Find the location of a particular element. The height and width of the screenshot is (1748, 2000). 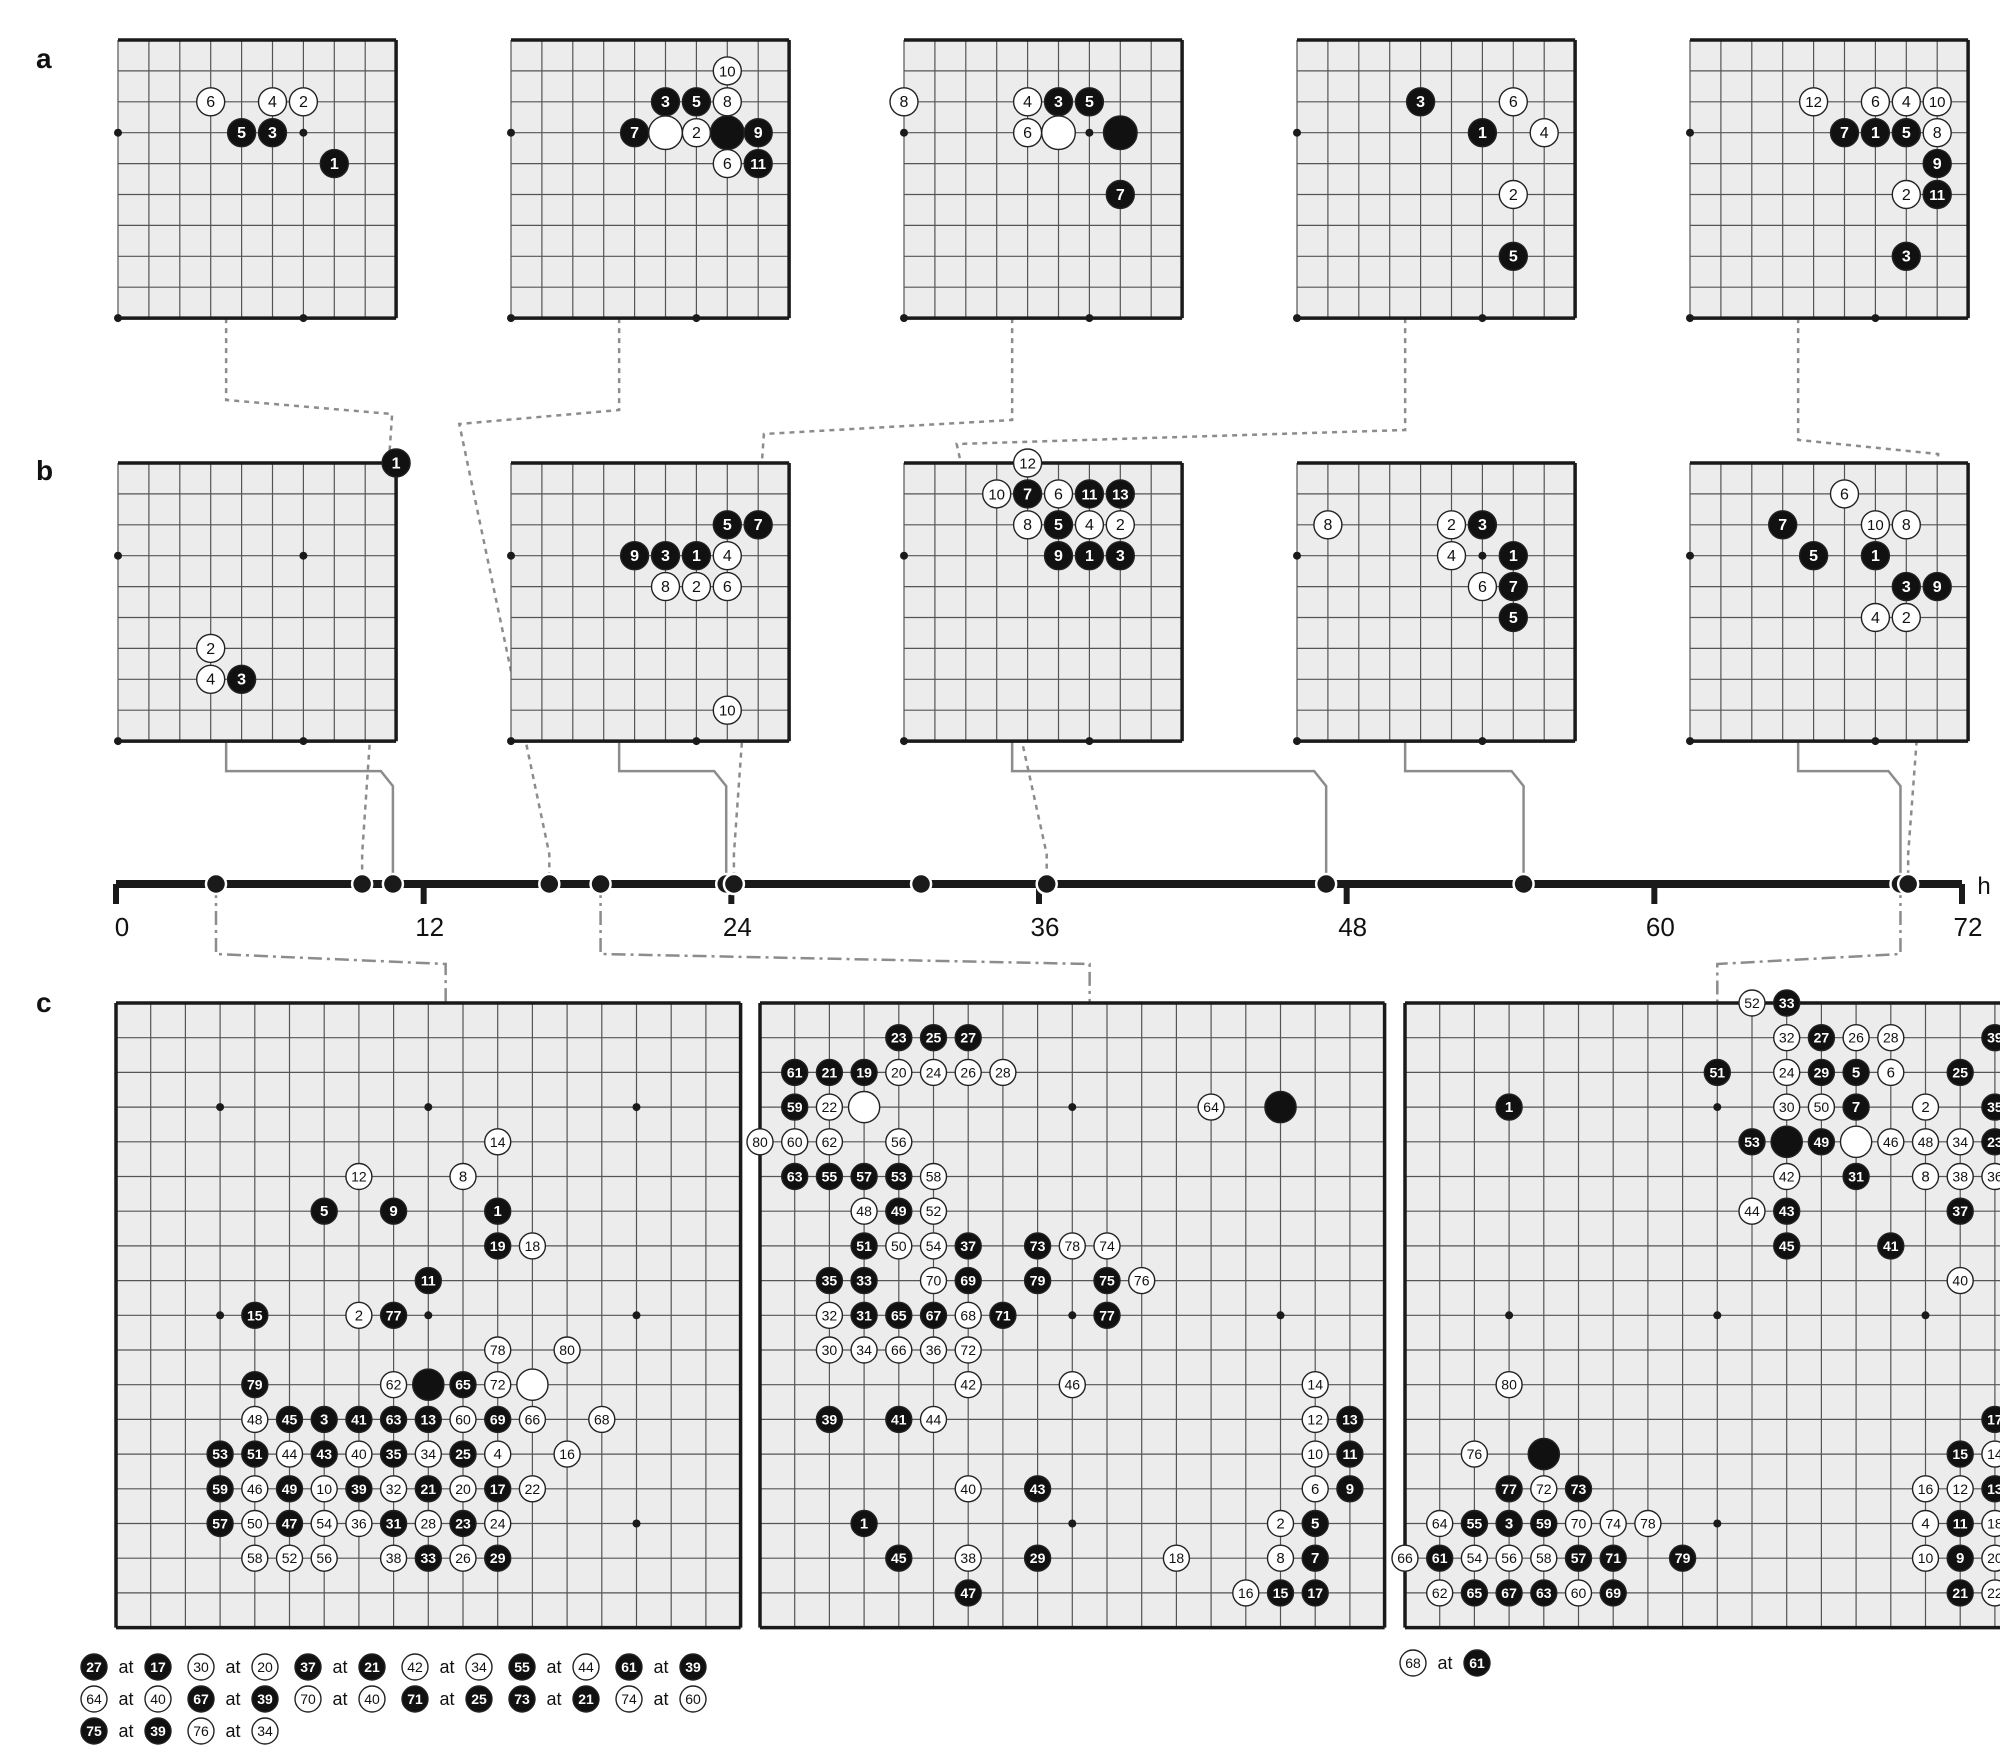

move-number: 44 is located at coordinates (1752, 1211).